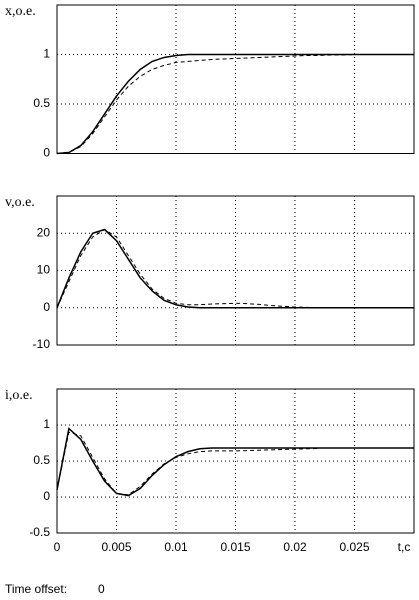  Describe the element at coordinates (42, 344) in the screenshot. I see `y-tick-label: -10` at that location.